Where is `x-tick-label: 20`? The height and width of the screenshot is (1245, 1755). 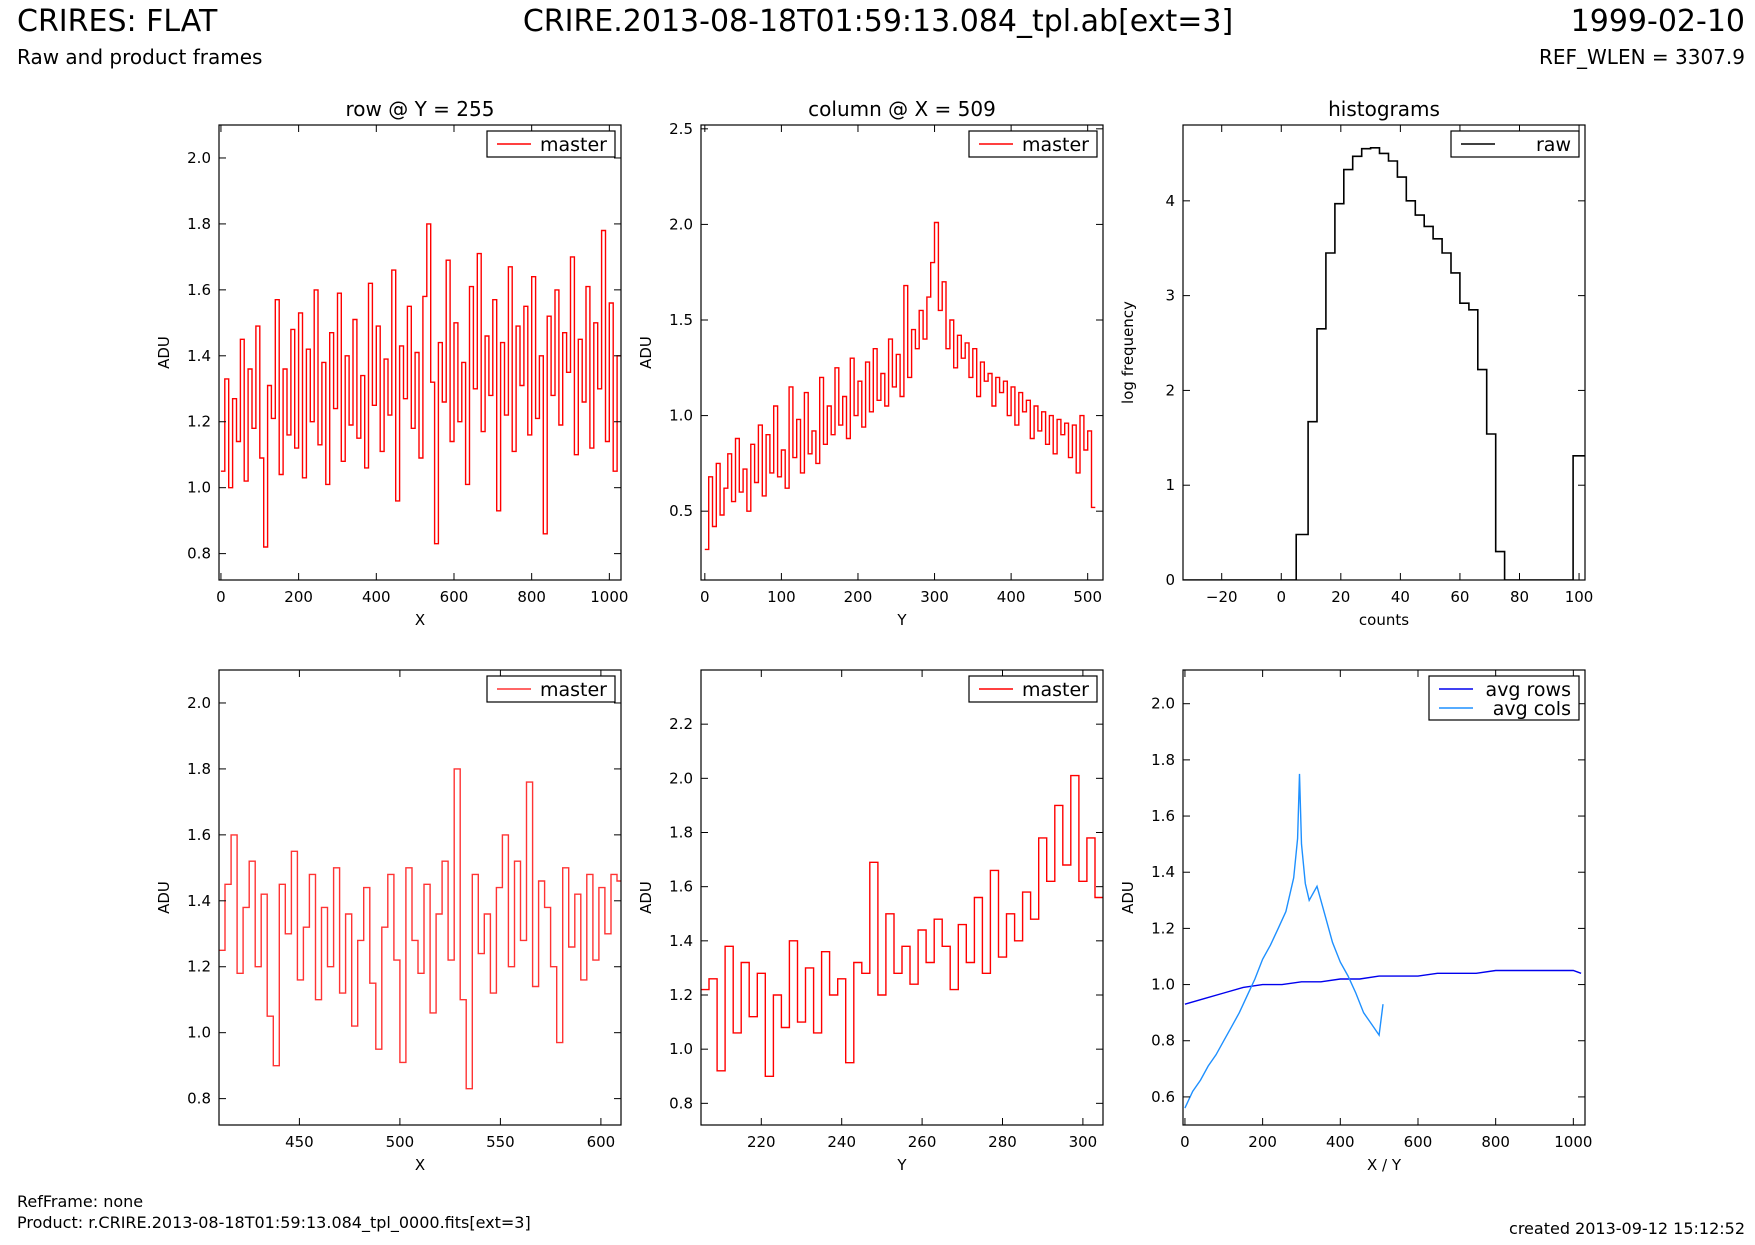 x-tick-label: 20 is located at coordinates (1340, 597).